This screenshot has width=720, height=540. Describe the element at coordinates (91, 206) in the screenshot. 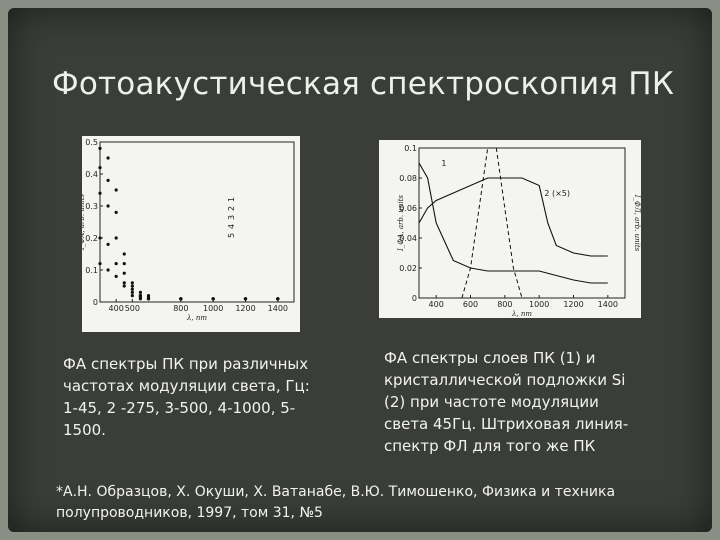

I see `y-tick-label: 0.3` at that location.